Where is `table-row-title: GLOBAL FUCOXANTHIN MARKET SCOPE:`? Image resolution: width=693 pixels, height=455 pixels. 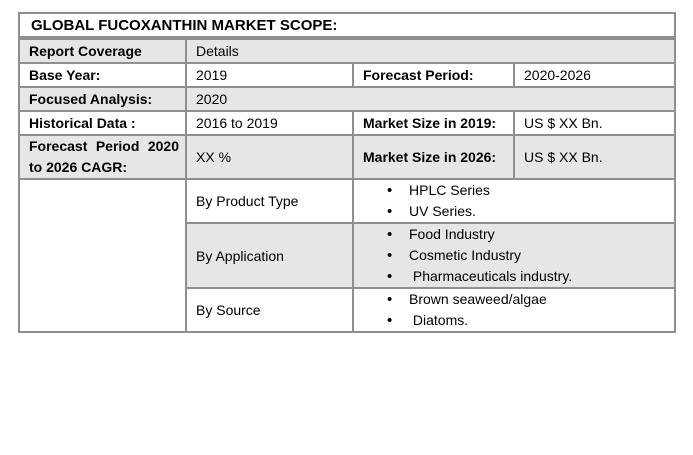 table-row-title: GLOBAL FUCOXANTHIN MARKET SCOPE: is located at coordinates (347, 26).